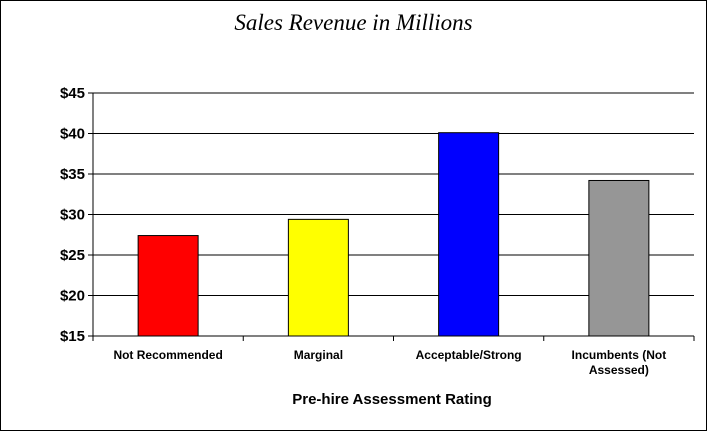 The width and height of the screenshot is (707, 431). Describe the element at coordinates (72, 336) in the screenshot. I see `y-tick-label: $15` at that location.